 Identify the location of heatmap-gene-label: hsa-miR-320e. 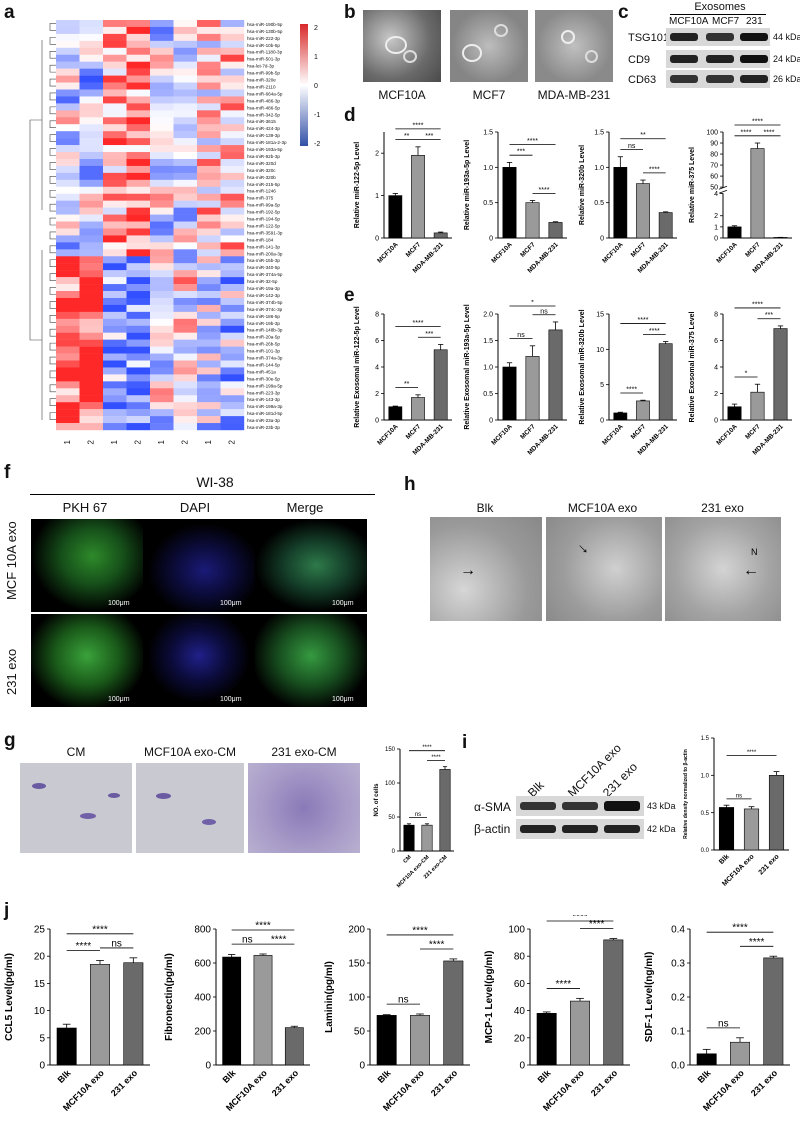
(261, 80).